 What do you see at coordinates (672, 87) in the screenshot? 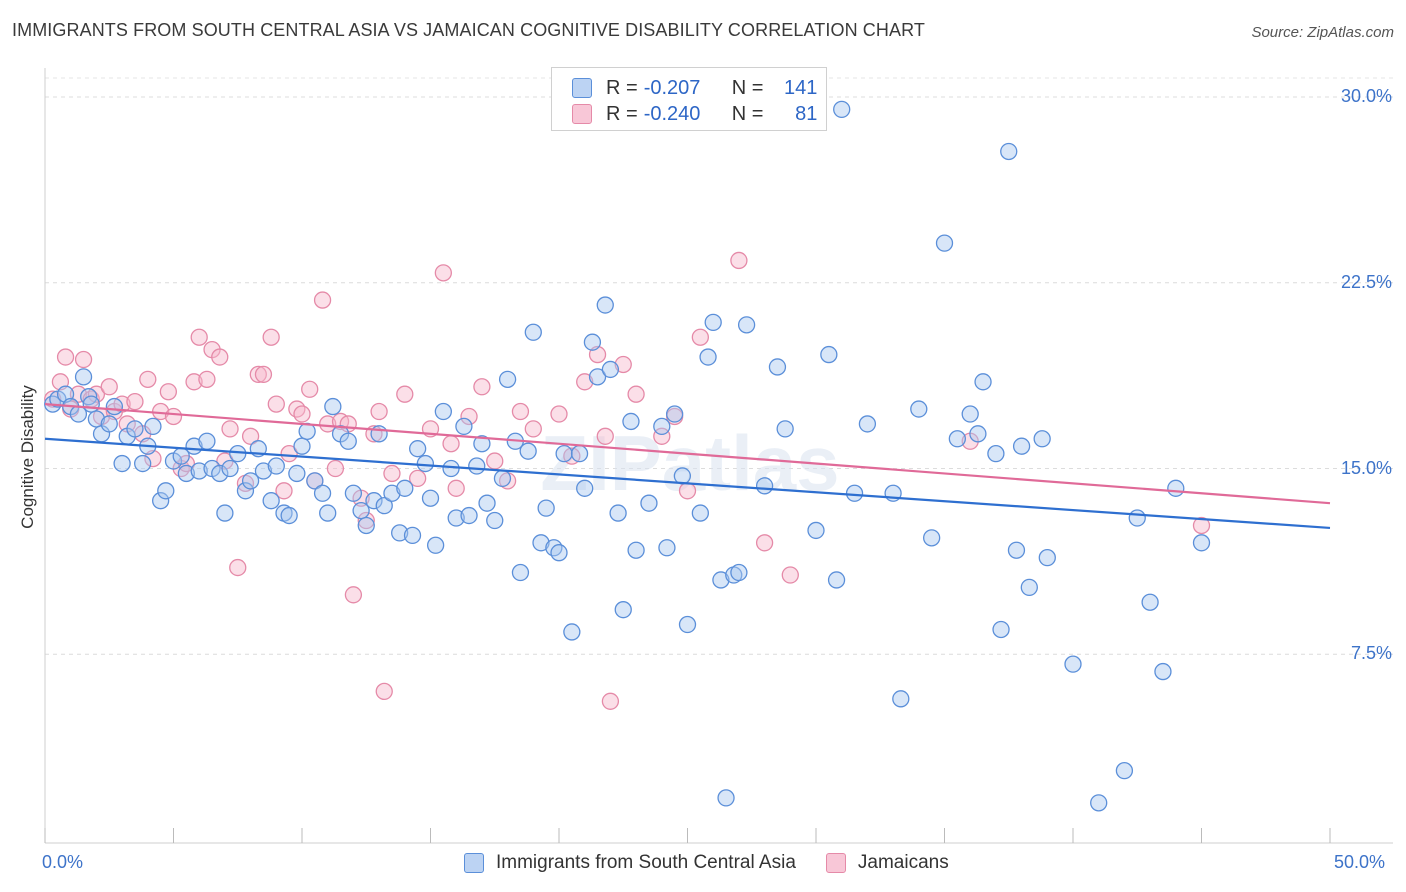
I see `legend-r-value: -0.207` at bounding box center [672, 87].